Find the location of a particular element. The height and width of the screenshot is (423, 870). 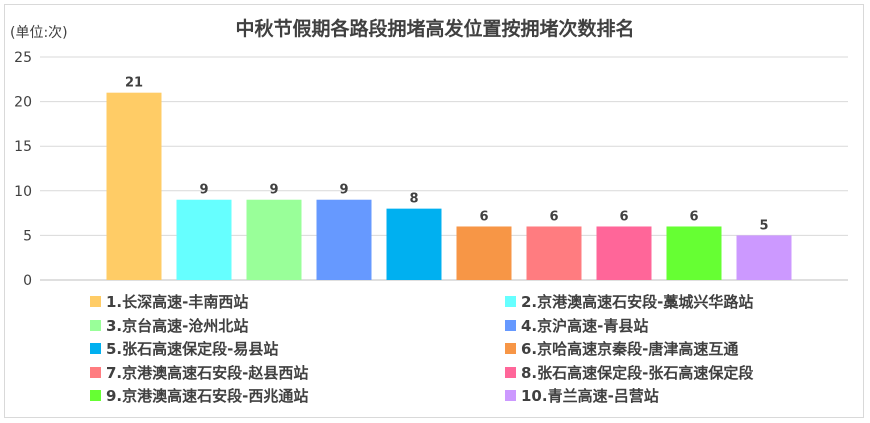

y-tick-label: 5 is located at coordinates (27, 236).